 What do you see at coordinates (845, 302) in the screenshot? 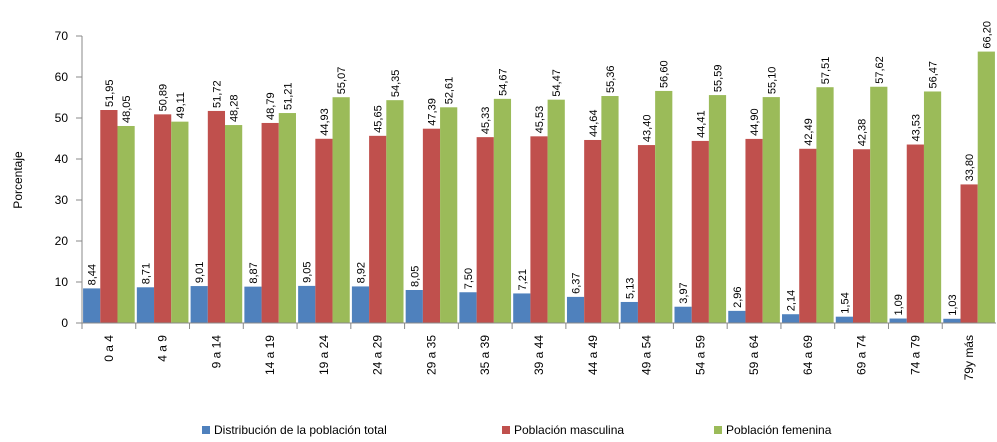
I see `value-label: 1,54` at bounding box center [845, 302].